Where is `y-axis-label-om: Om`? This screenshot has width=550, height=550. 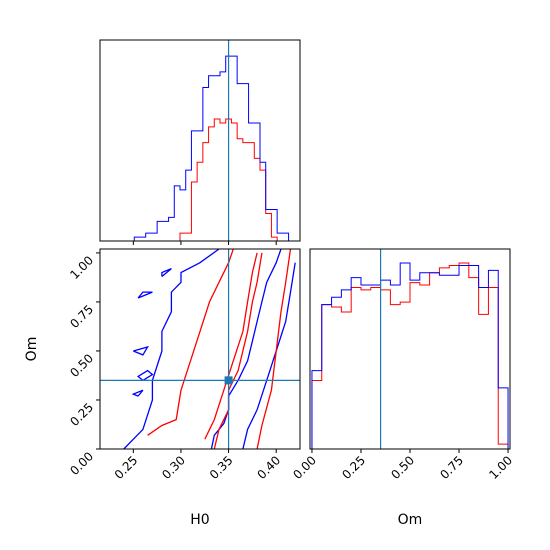 y-axis-label-om: Om is located at coordinates (32, 349).